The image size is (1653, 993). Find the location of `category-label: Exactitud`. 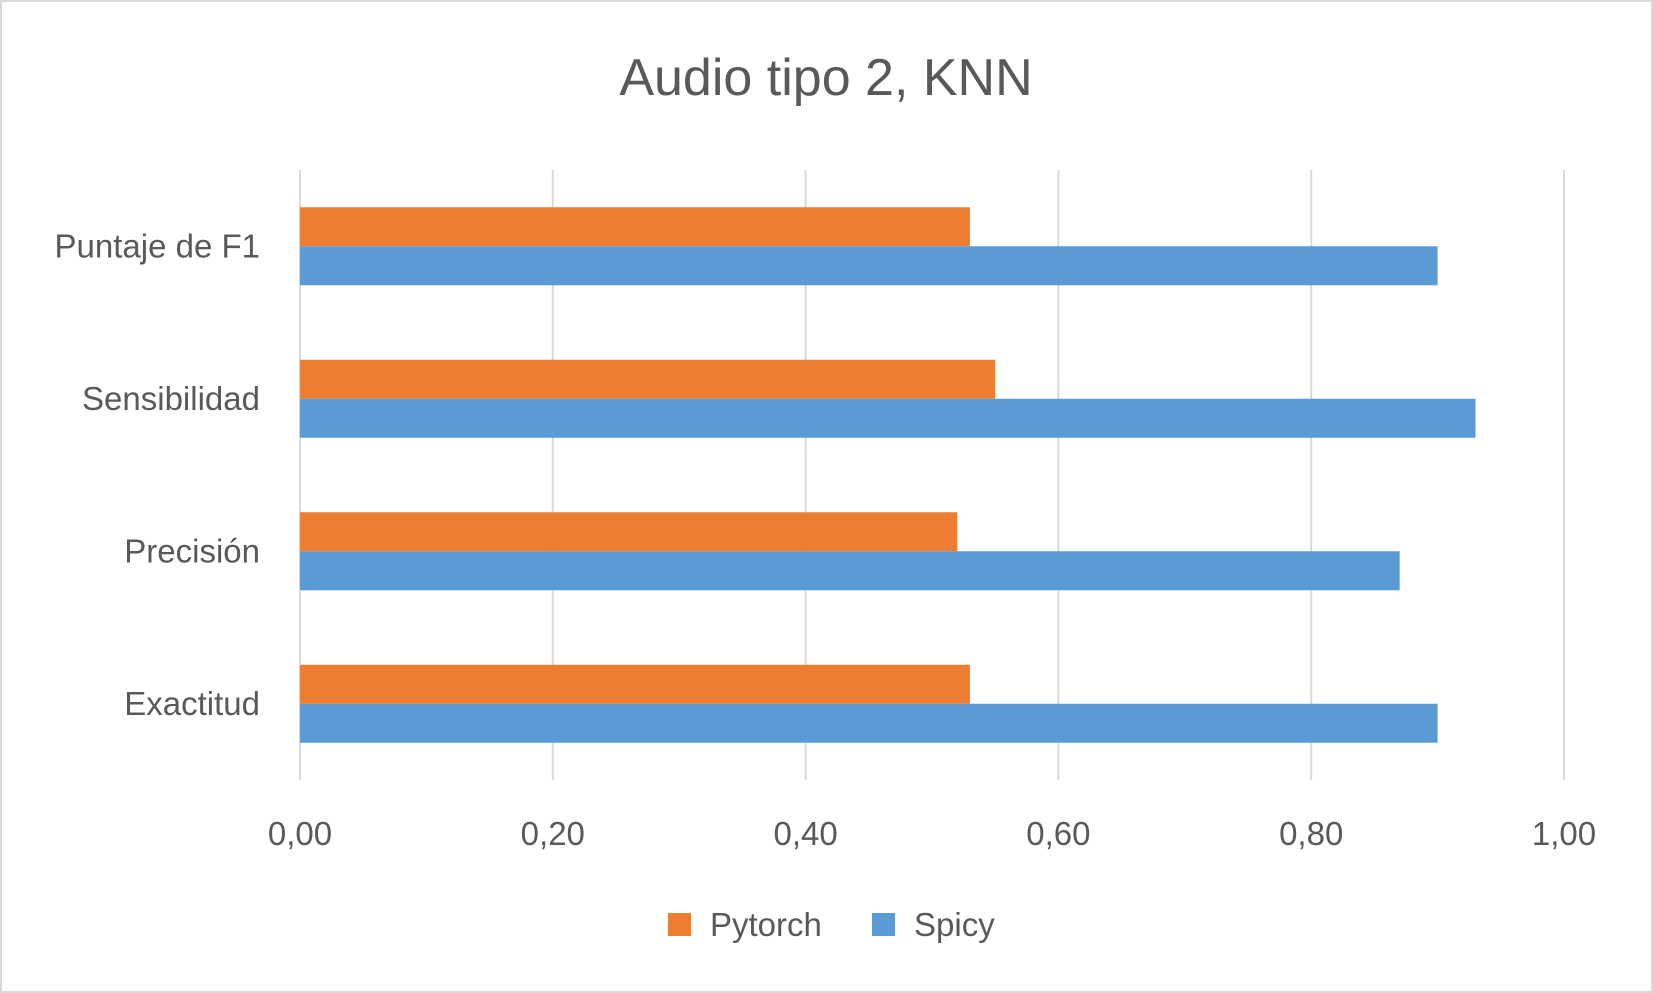

category-label: Exactitud is located at coordinates (192, 703).